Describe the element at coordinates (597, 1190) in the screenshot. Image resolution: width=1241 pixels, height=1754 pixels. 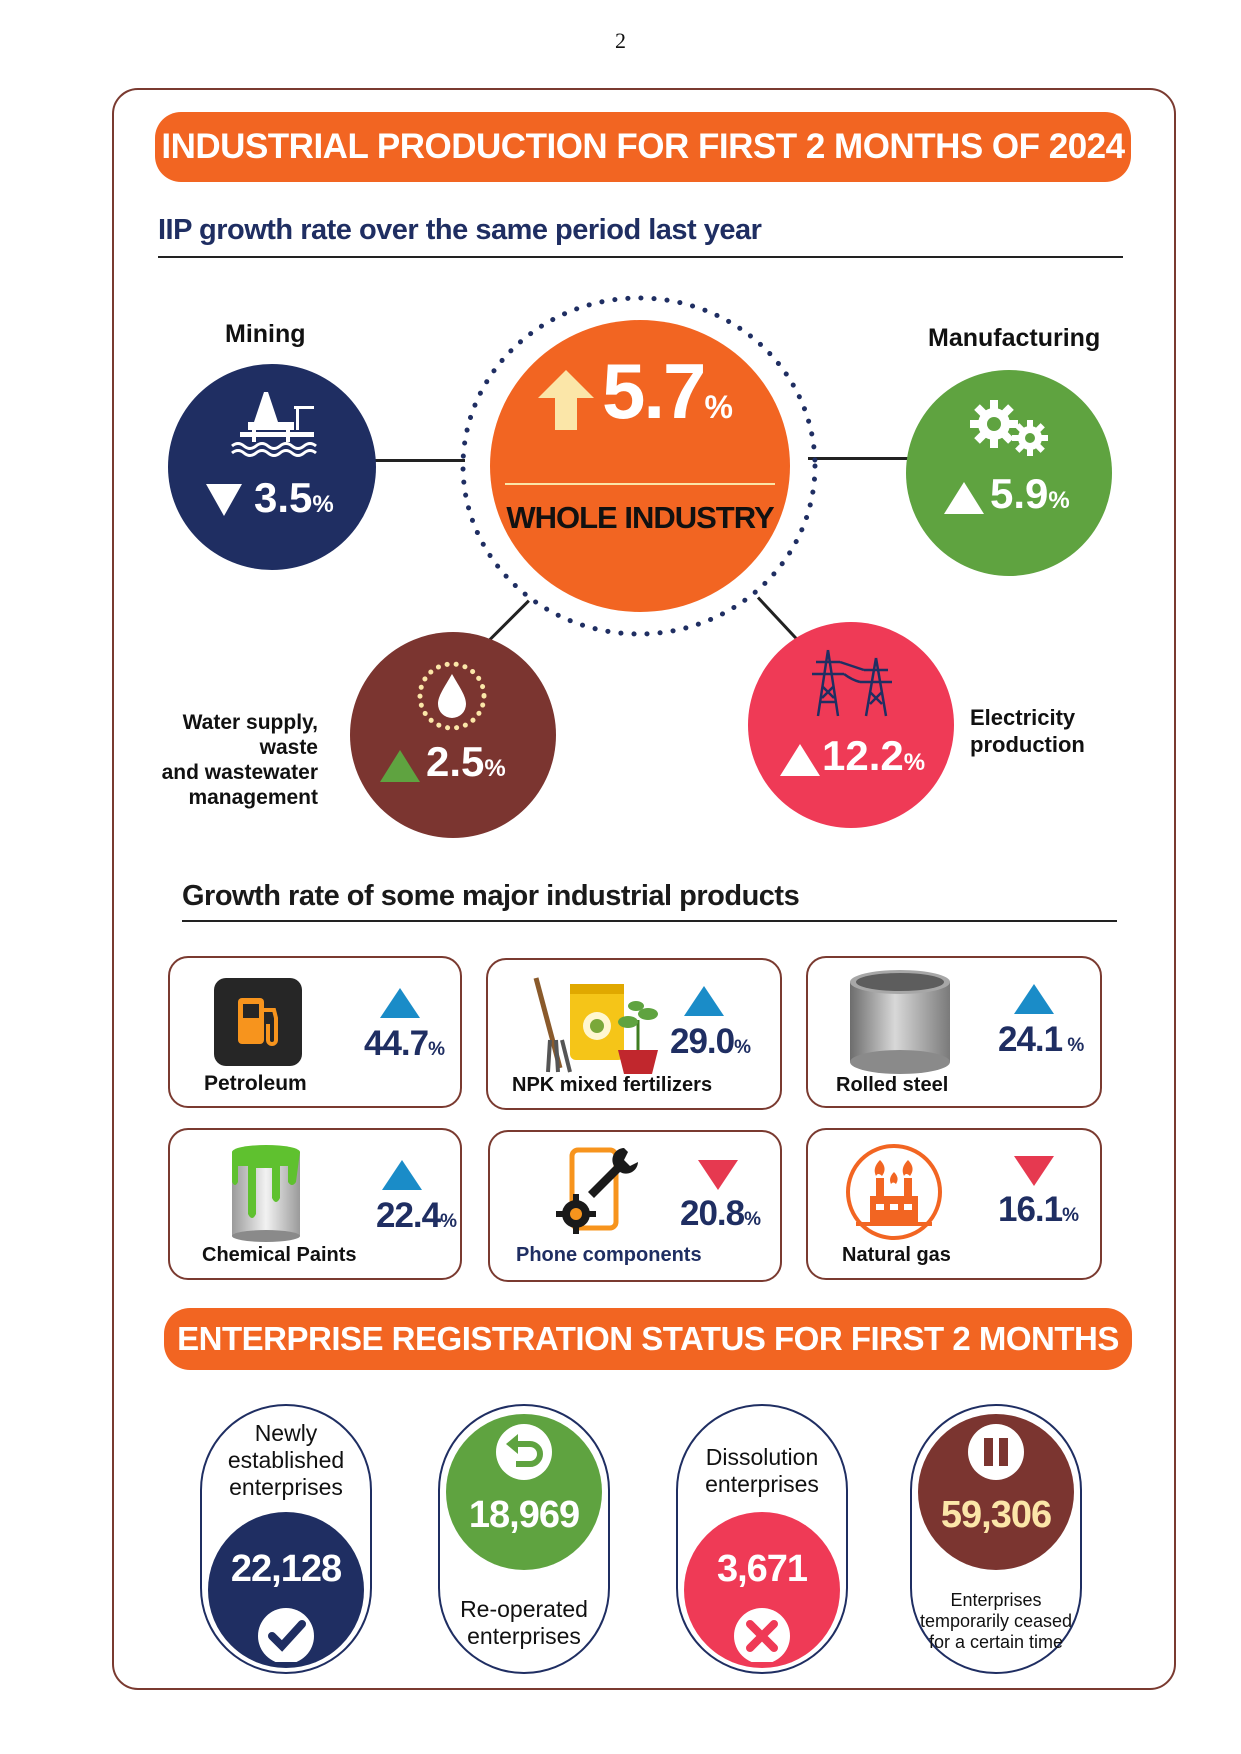
I see `phone-tools-icon` at that location.